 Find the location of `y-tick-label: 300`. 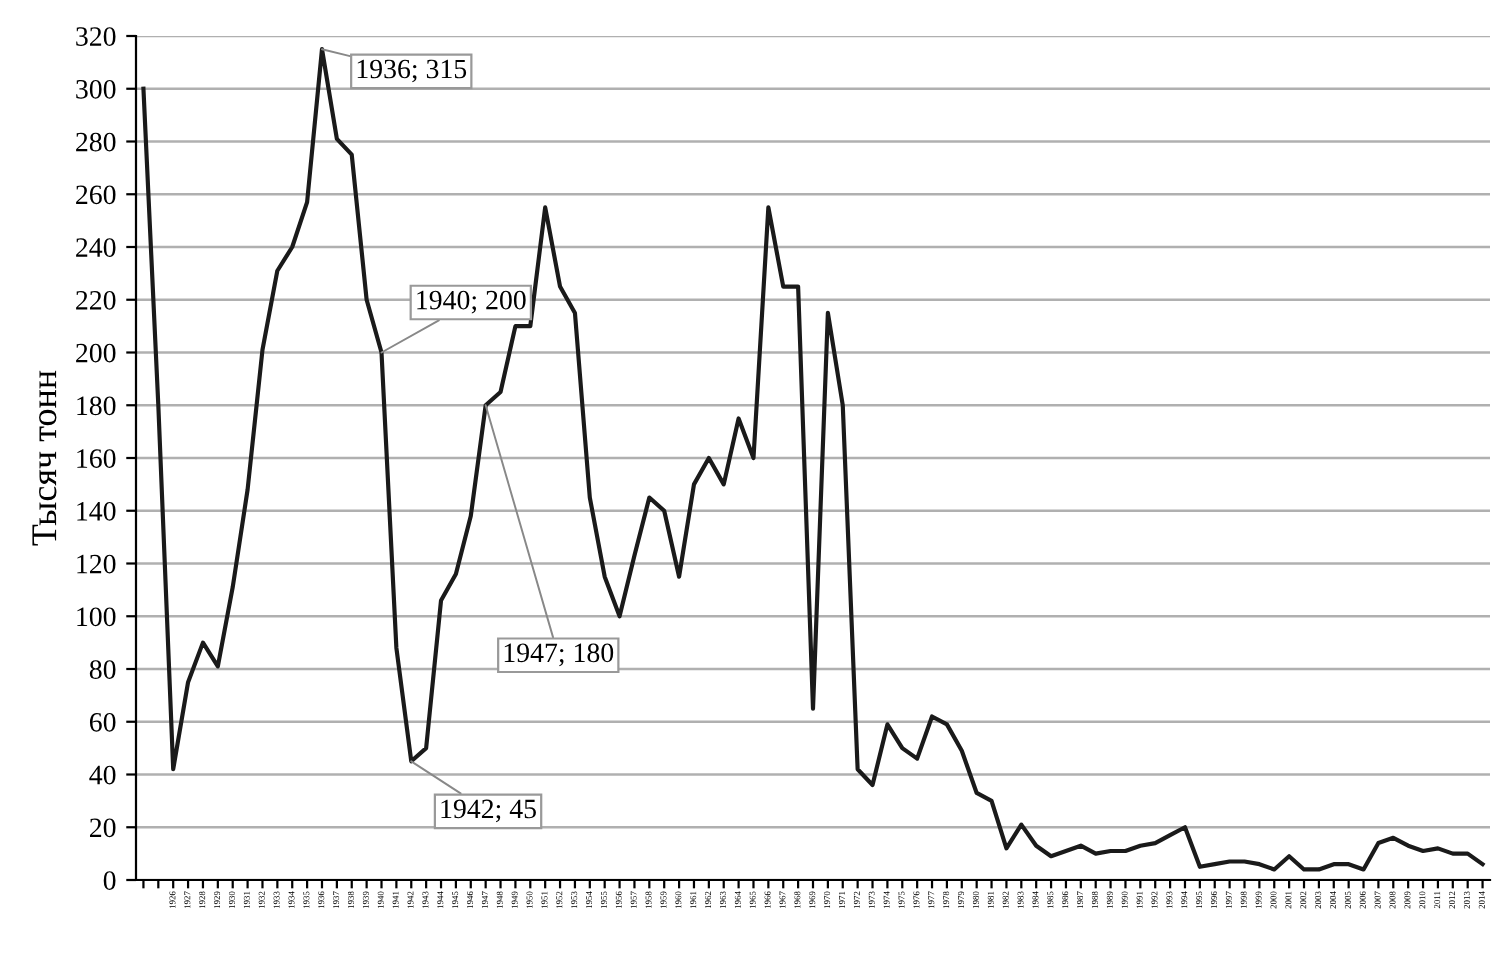

y-tick-label: 300 is located at coordinates (96, 89).